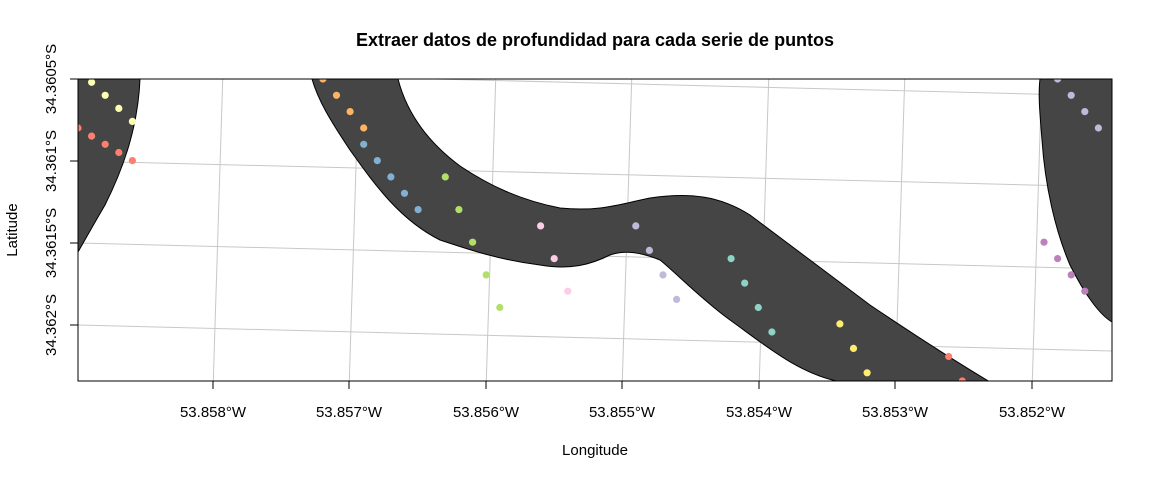 Image resolution: width=1152 pixels, height=480 pixels. Describe the element at coordinates (51, 161) in the screenshot. I see `y-tick-label: 34.361°S` at that location.